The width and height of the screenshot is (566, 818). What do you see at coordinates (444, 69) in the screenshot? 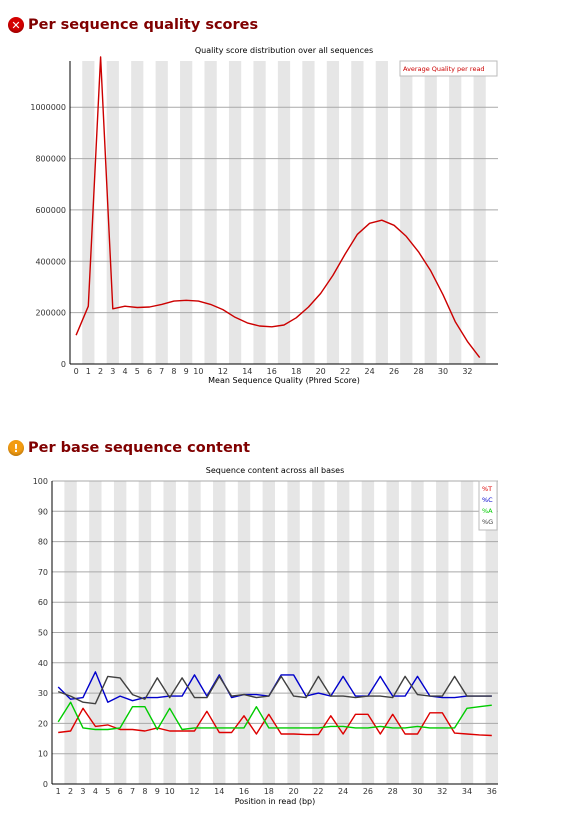
I see `legend-entry: Average Quality per read` at bounding box center [444, 69].